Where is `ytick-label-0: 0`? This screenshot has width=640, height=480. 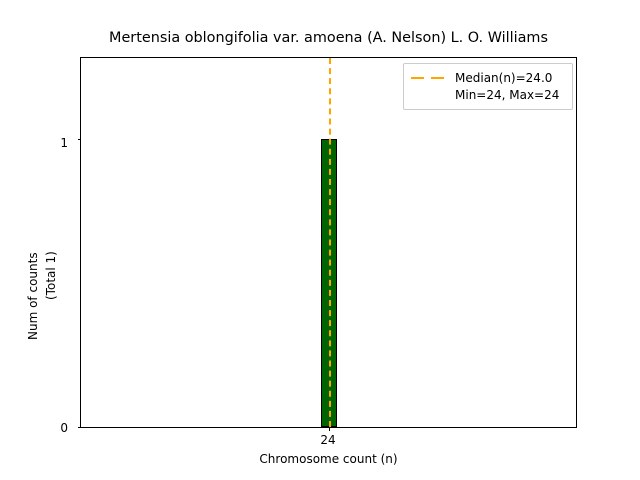
ytick-label-0: 0 is located at coordinates (64, 428).